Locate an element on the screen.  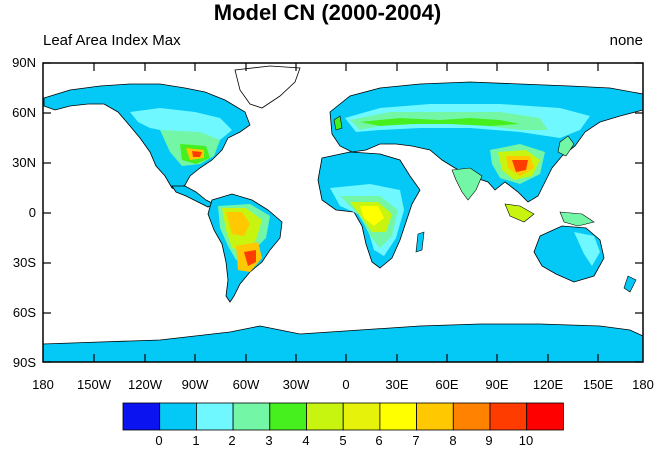
lon-label-30e: 30E is located at coordinates (397, 384).